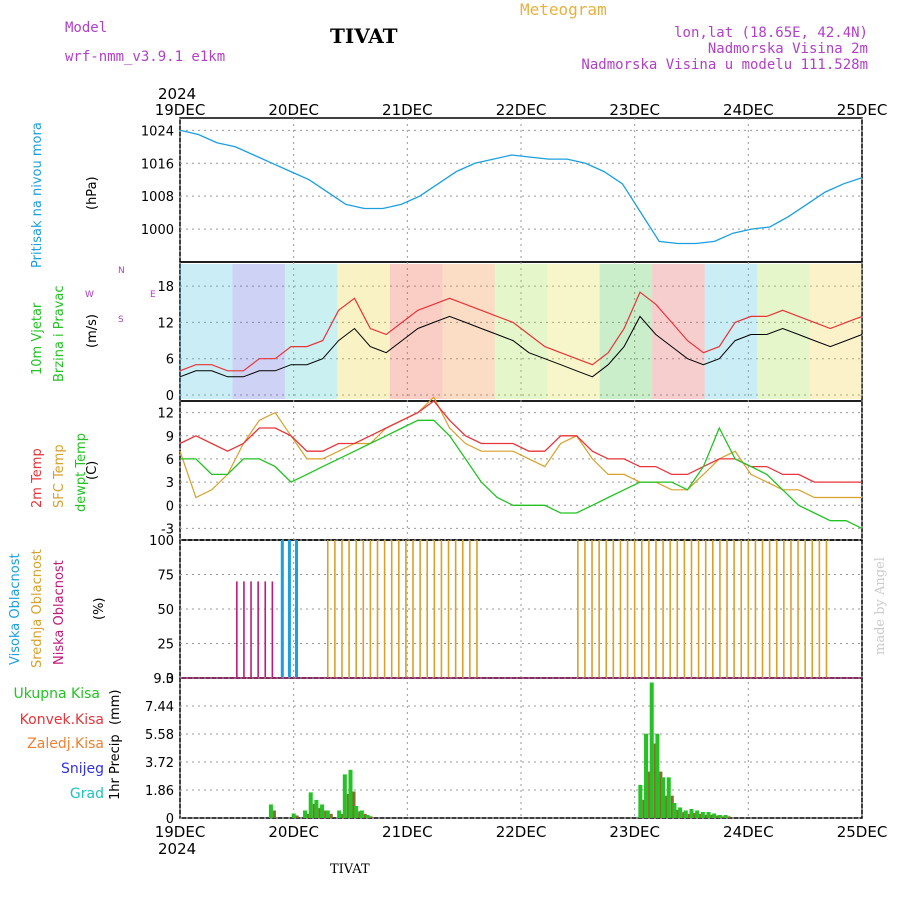  What do you see at coordinates (37, 608) in the screenshot?
I see `cloud-ylabel2: Srednja Oblacnost` at bounding box center [37, 608].